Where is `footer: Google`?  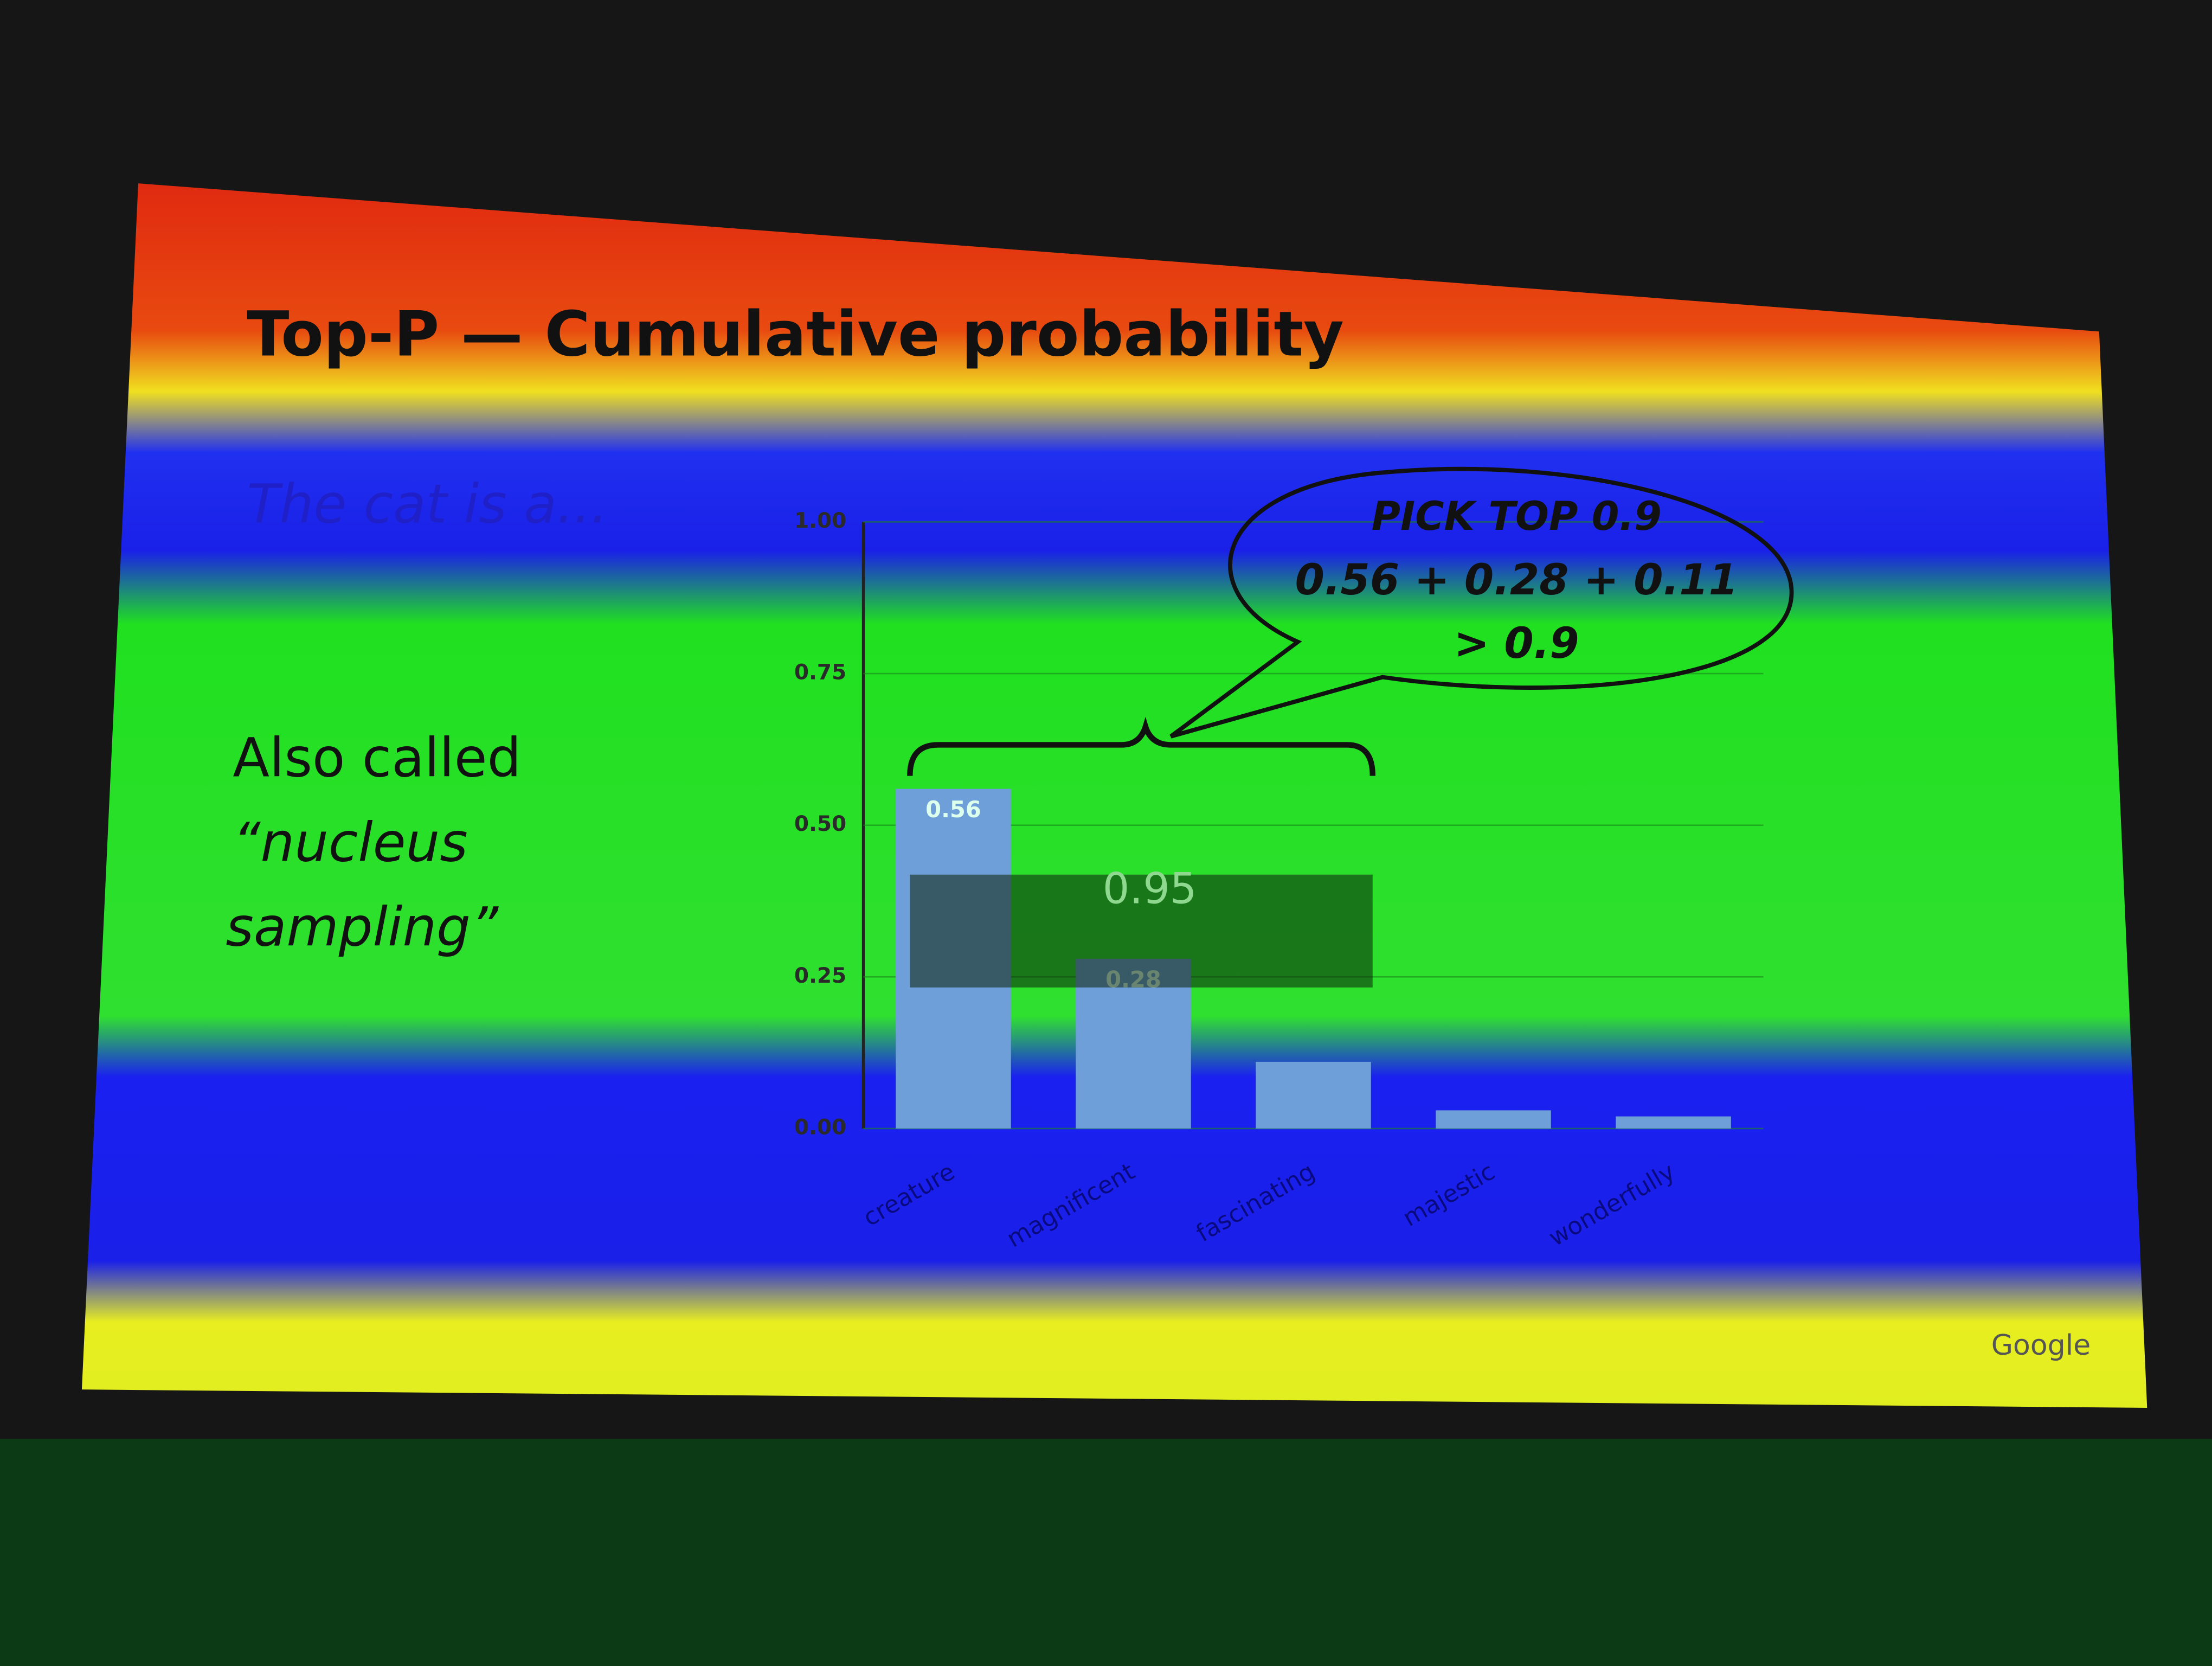
footer: Google is located at coordinates (2041, 1345).